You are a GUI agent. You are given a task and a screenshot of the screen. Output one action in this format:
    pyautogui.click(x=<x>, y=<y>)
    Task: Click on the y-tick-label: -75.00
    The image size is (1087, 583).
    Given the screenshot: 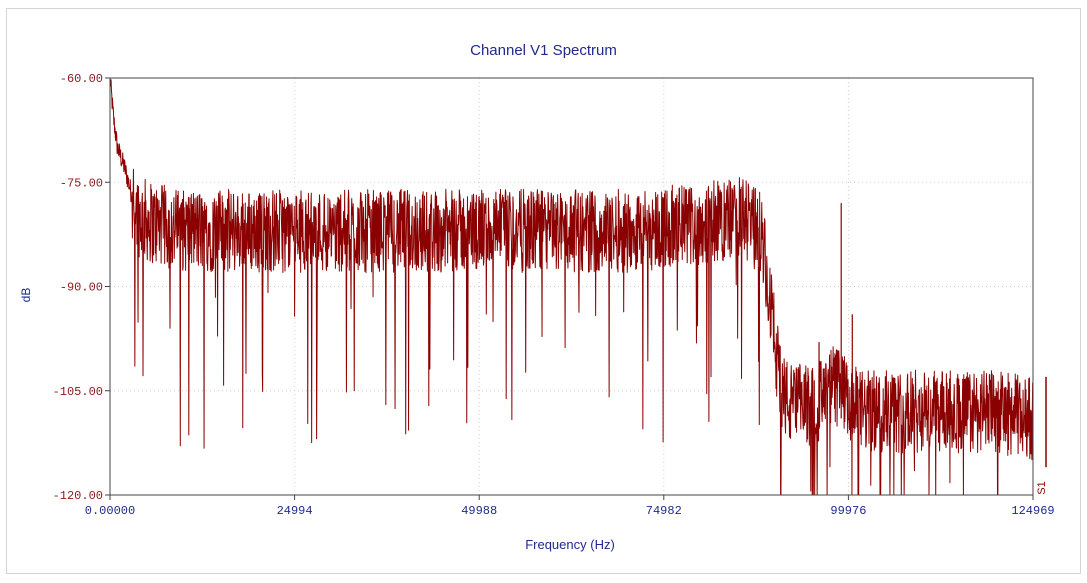 What is the action you would take?
    pyautogui.click(x=81, y=183)
    